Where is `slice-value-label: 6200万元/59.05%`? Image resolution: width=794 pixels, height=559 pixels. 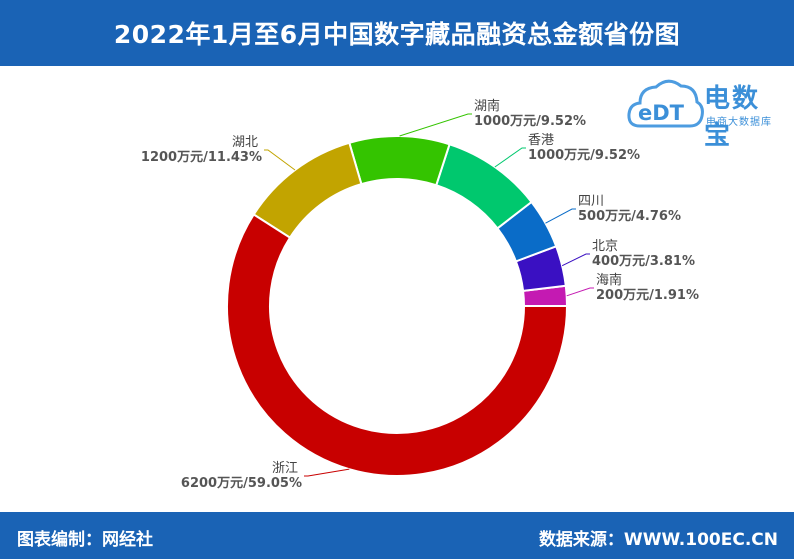
slice-value-label: 6200万元/59.05% is located at coordinates (241, 483).